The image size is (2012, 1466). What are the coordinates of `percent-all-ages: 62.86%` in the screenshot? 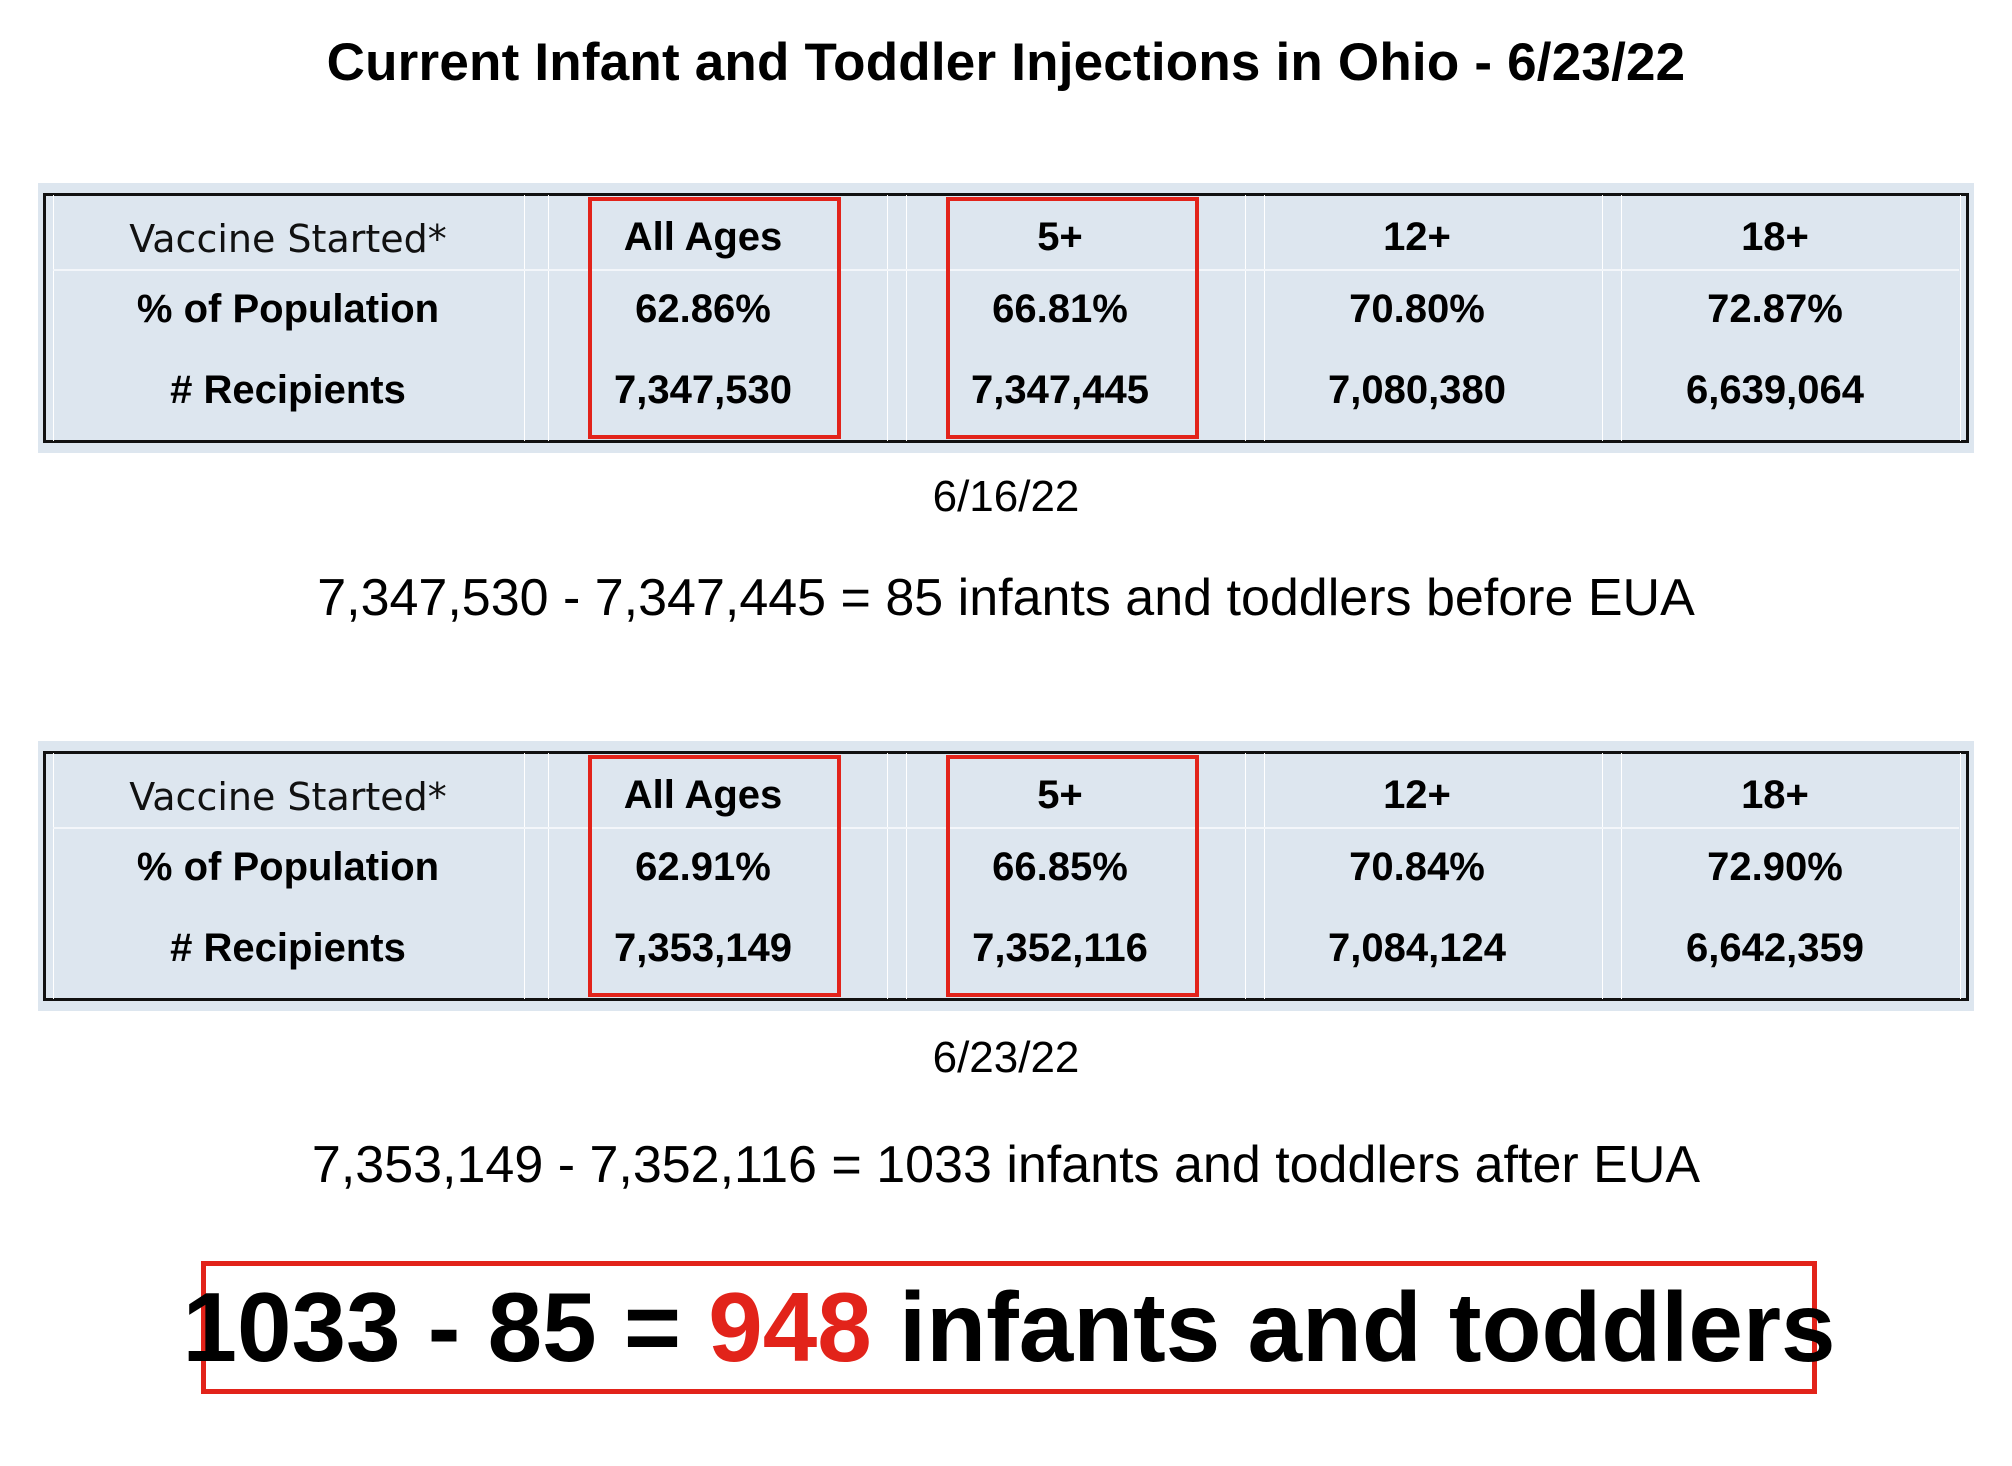 It's located at (703, 309).